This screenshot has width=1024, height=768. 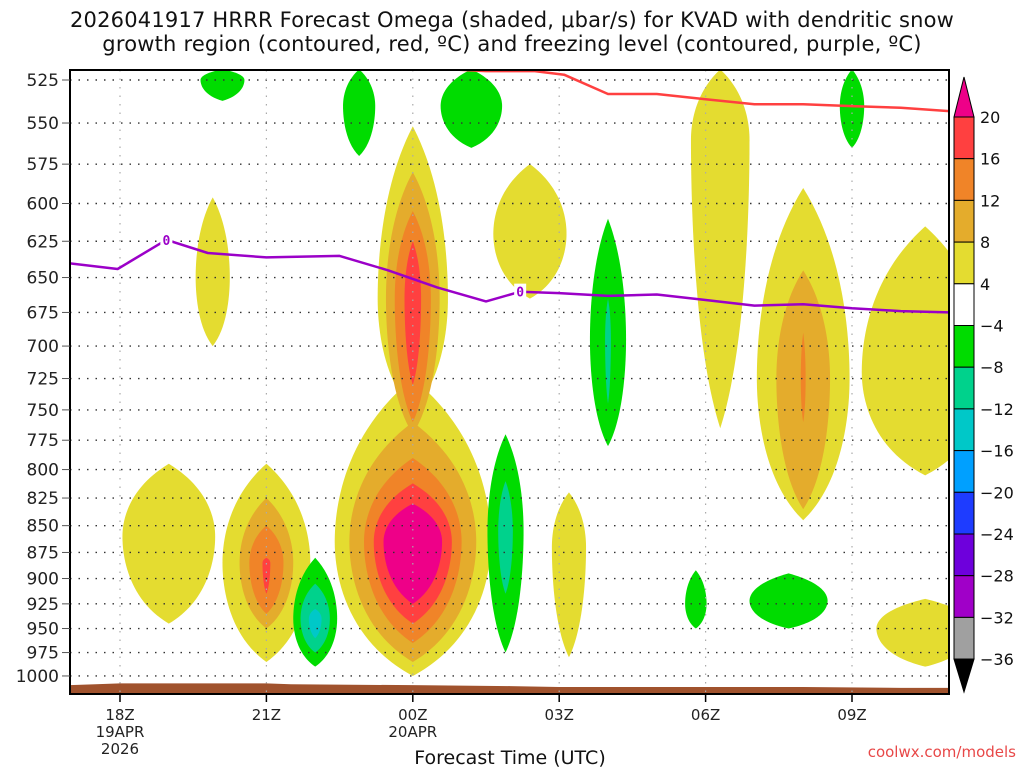 What do you see at coordinates (412, 280) in the screenshot?
I see `omega-cell-pos-cell-3-high` at bounding box center [412, 280].